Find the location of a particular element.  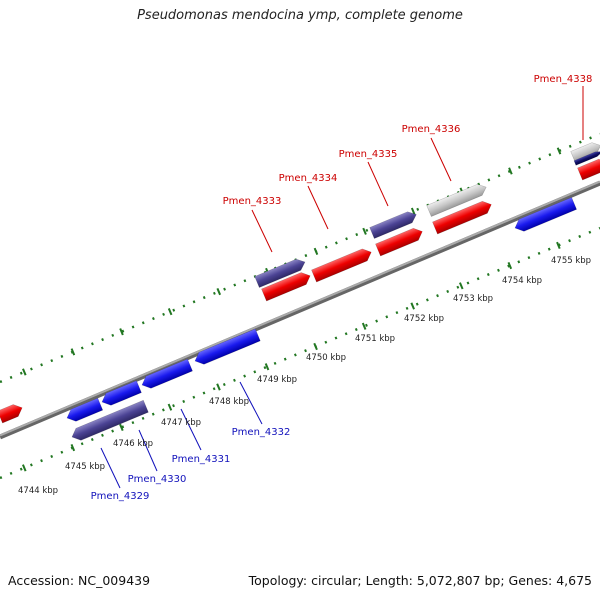

gene-label-pmen-4331: Pmen_4331 is located at coordinates (201, 459).